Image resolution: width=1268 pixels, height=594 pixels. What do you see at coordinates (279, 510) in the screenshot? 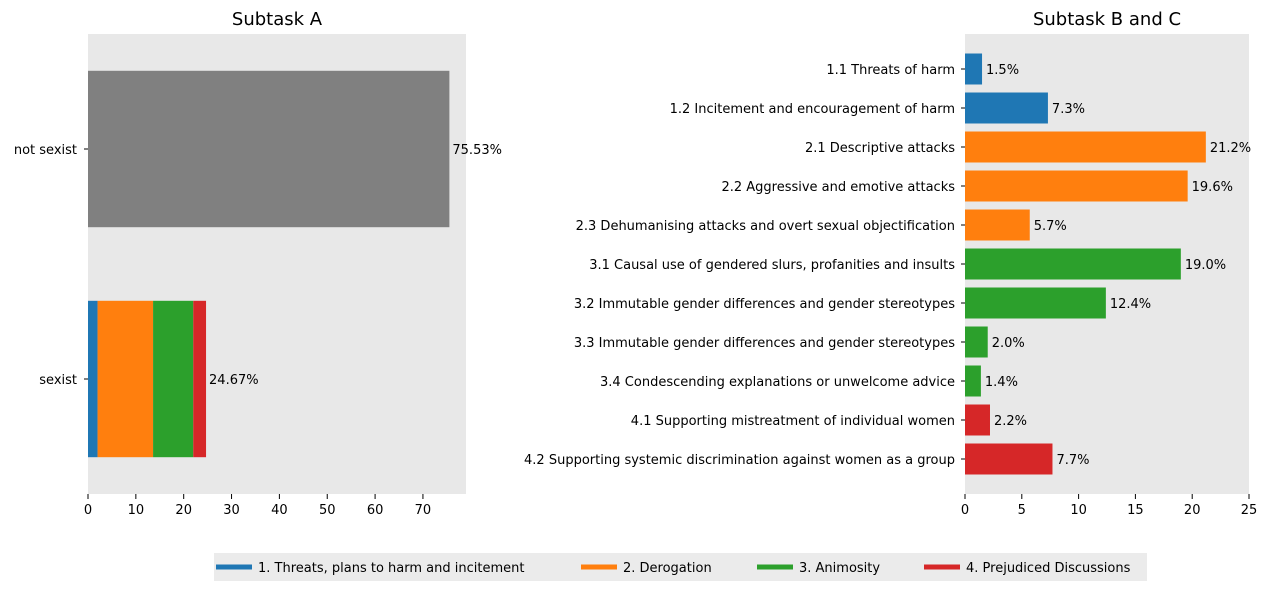
I see `x-tick-label: 40` at bounding box center [279, 510].